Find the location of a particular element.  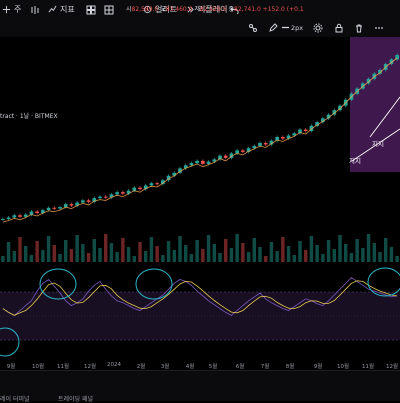

toolbar-tool-icon is located at coordinates (6, 9).